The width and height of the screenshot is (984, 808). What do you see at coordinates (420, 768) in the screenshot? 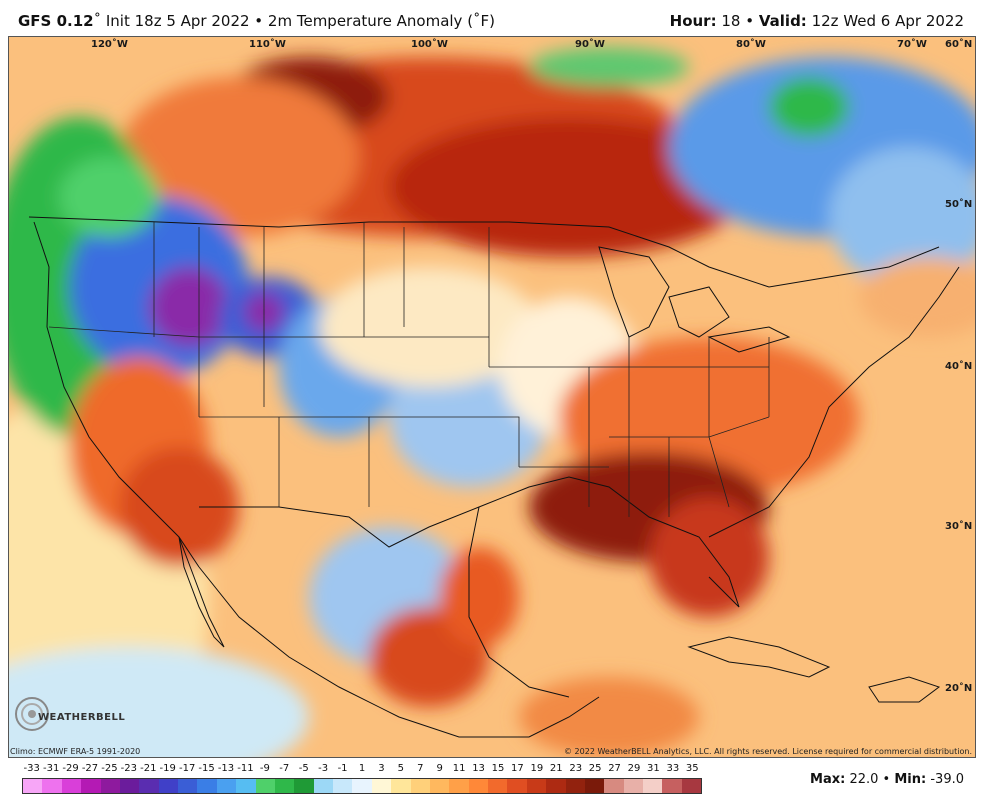
I see `legend-tick: 7` at bounding box center [420, 768].